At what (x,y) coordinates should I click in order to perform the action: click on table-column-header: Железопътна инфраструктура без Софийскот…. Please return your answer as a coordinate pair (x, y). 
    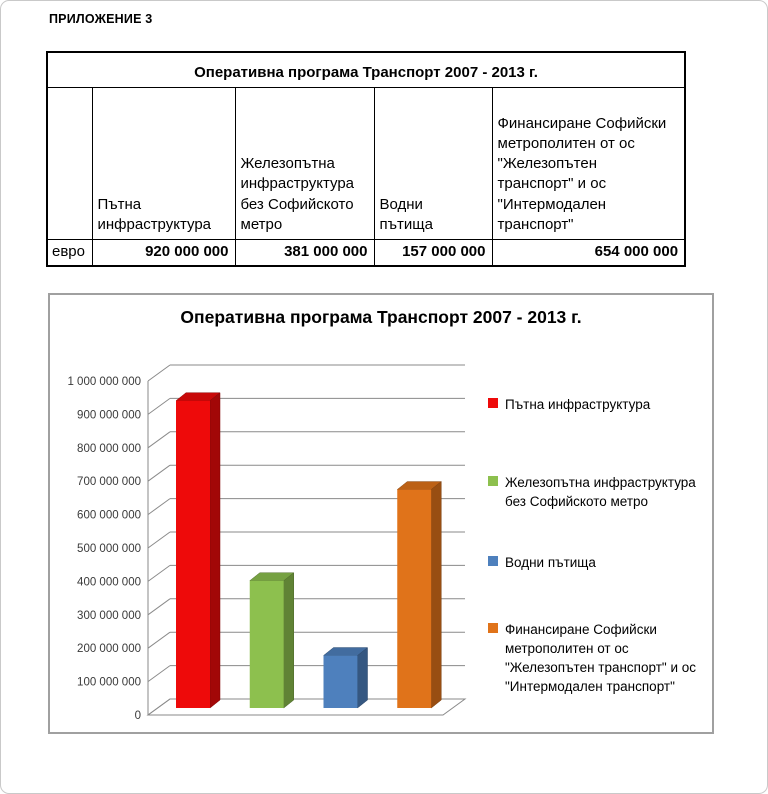
    Looking at the image, I should click on (304, 163).